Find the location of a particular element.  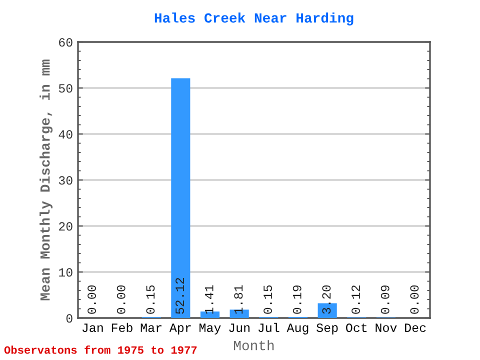

y-tick-label: 50 is located at coordinates (65, 88).